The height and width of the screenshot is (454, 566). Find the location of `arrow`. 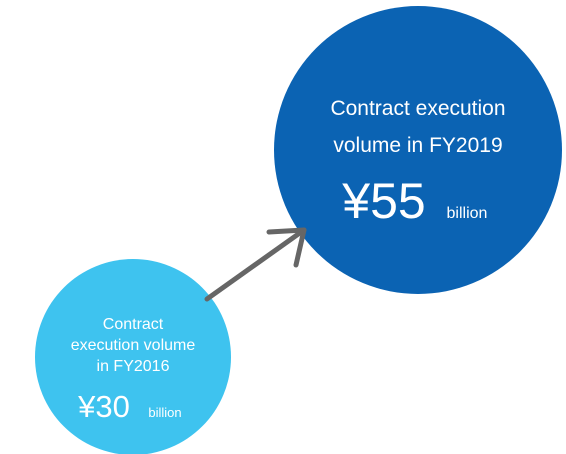

arrow is located at coordinates (255, 264).